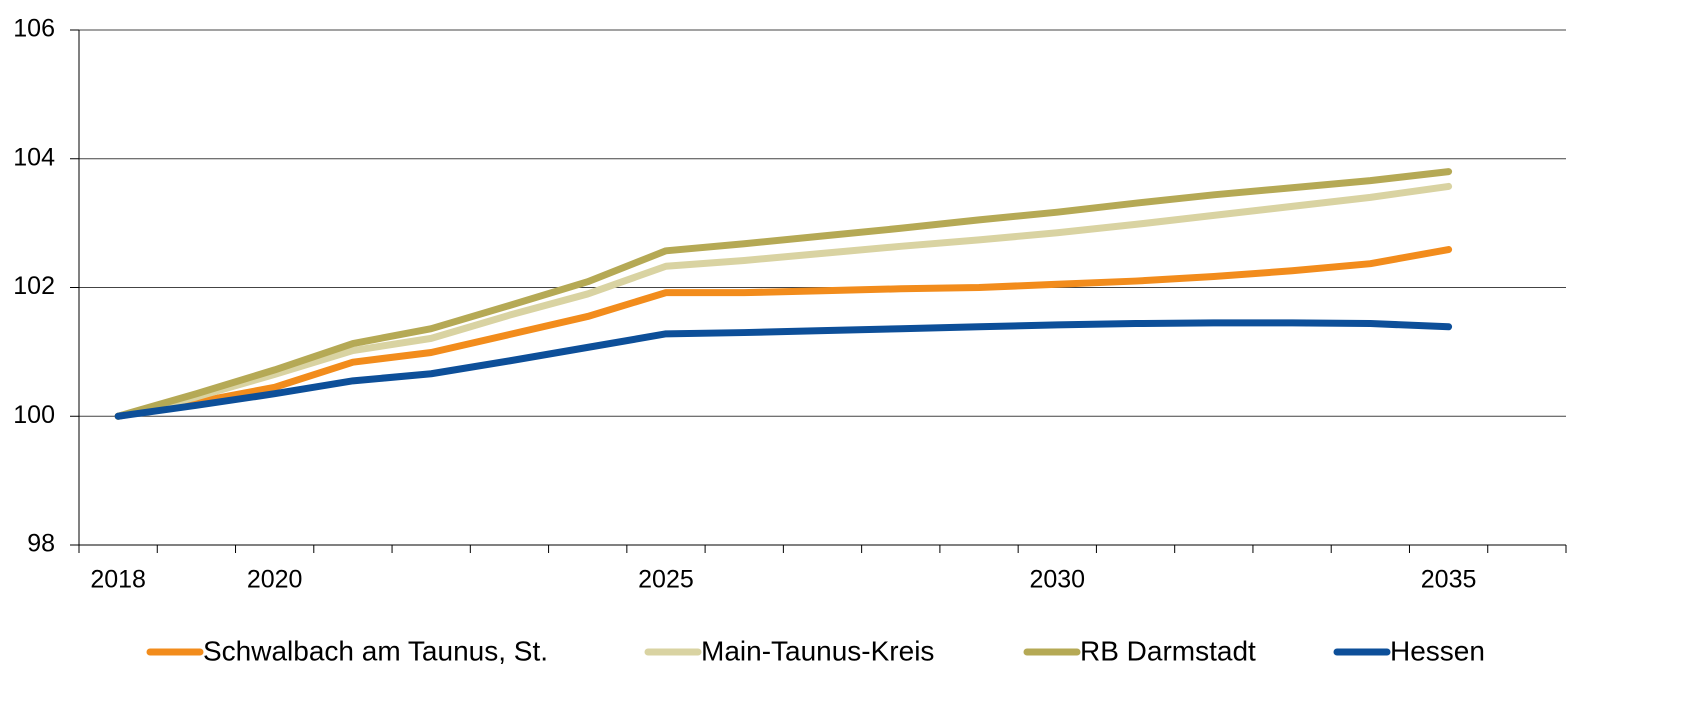 This screenshot has height=718, width=1689. What do you see at coordinates (34, 286) in the screenshot?
I see `y-tick-label: 102` at bounding box center [34, 286].